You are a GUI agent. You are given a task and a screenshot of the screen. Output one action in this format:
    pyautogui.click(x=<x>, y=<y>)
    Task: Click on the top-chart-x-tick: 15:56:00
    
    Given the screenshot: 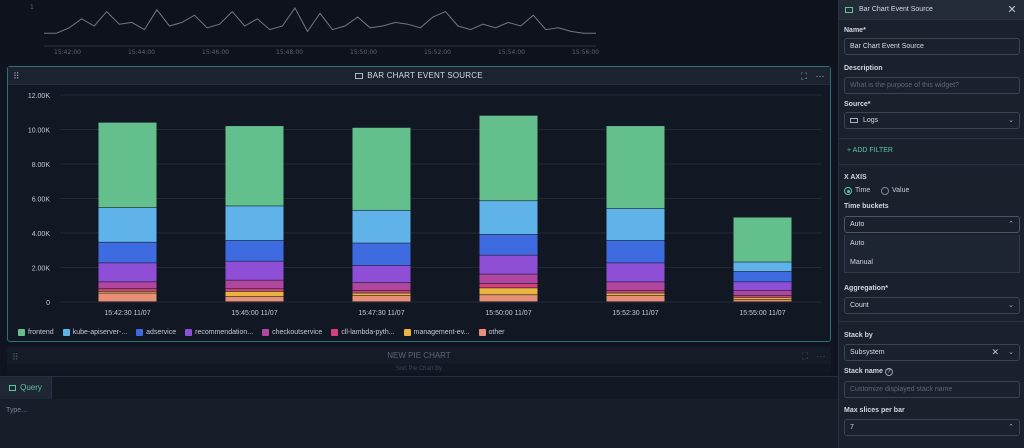 What is the action you would take?
    pyautogui.click(x=585, y=52)
    